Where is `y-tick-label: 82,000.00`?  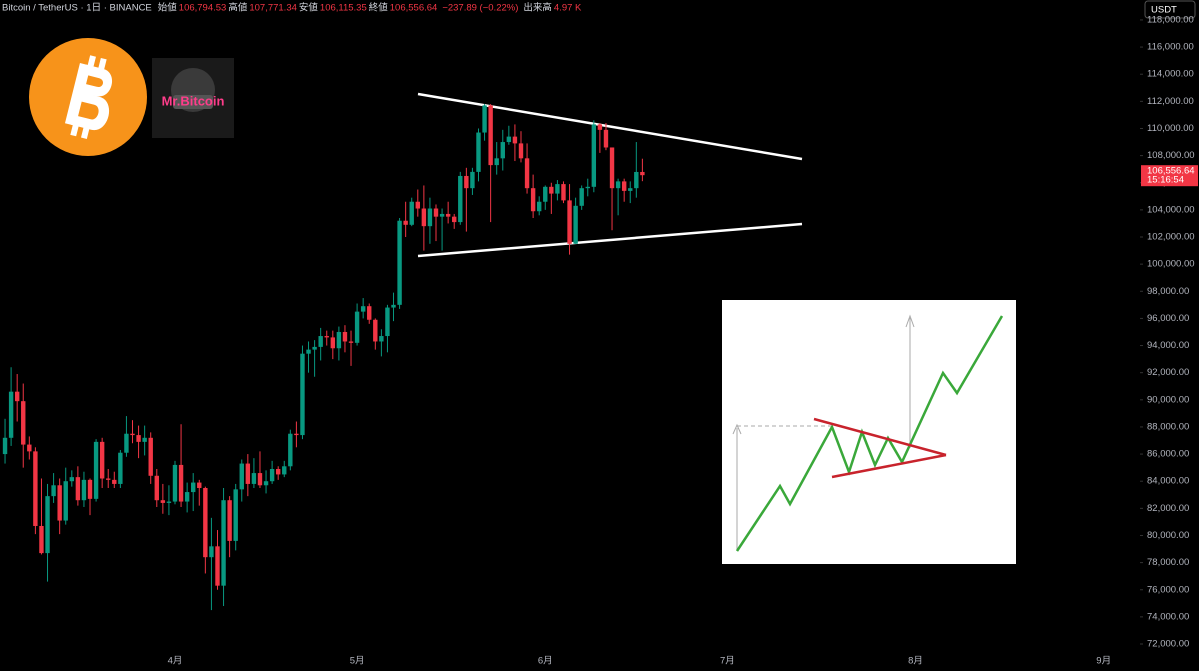
y-tick-label: 82,000.00 is located at coordinates (1168, 508).